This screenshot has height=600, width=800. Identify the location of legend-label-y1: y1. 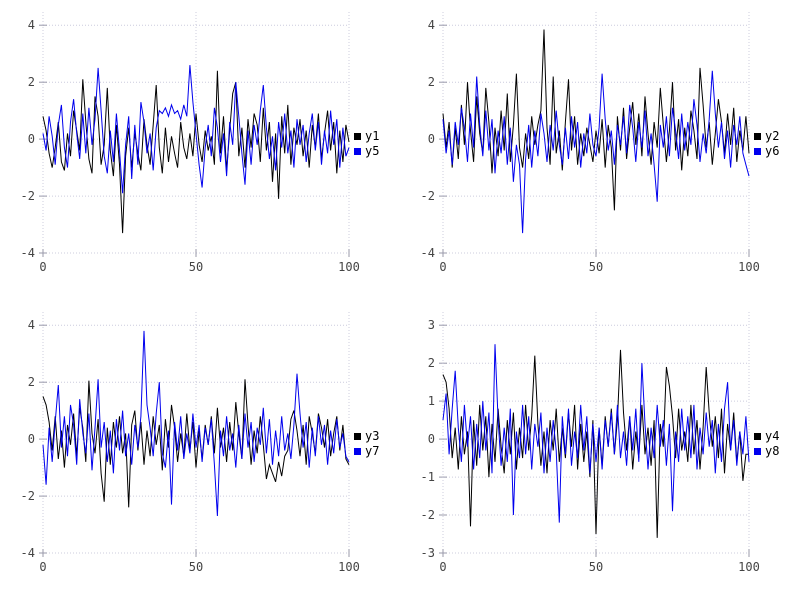
(372, 136).